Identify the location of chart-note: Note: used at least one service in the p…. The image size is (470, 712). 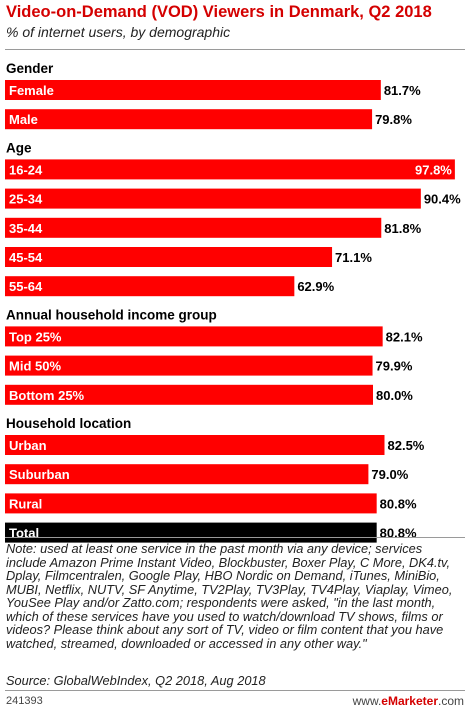
(229, 596).